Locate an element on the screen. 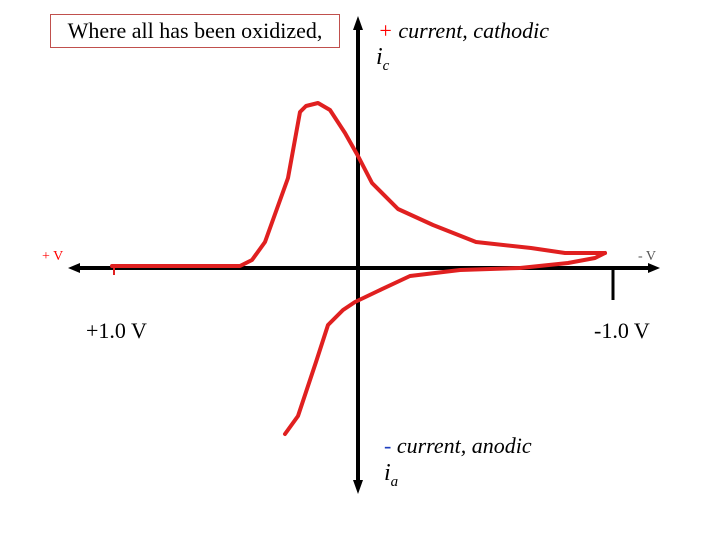 Image resolution: width=720 pixels, height=540 pixels. ic-label: ic is located at coordinates (382, 59).